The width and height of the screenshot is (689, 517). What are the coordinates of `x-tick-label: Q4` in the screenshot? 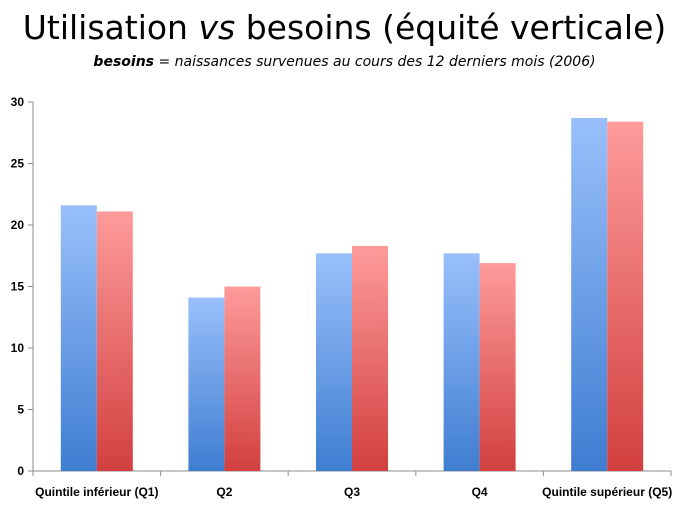 It's located at (480, 492).